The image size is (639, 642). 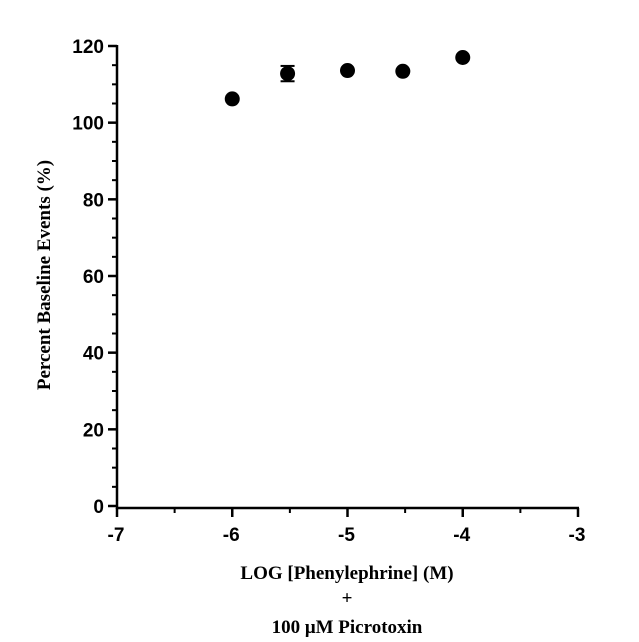 I want to click on y-tick-label: 40, so click(x=93, y=354).